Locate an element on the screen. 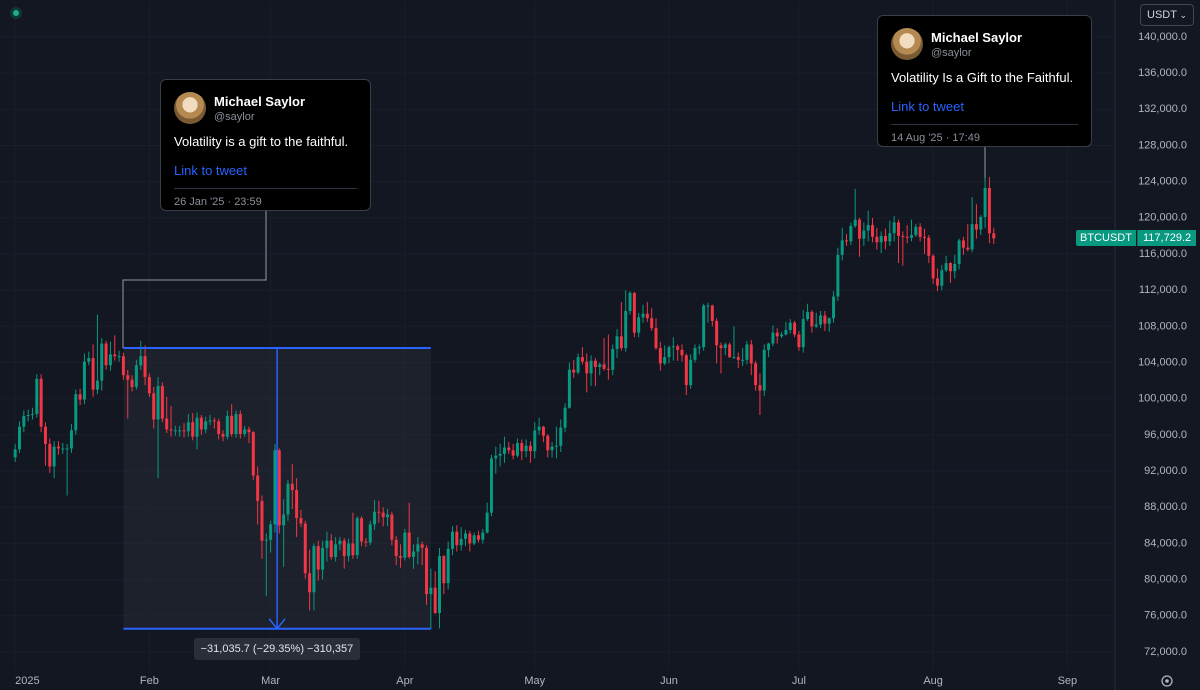 The width and height of the screenshot is (1200, 690). y-tick-label: 116,000.0 is located at coordinates (1163, 254).